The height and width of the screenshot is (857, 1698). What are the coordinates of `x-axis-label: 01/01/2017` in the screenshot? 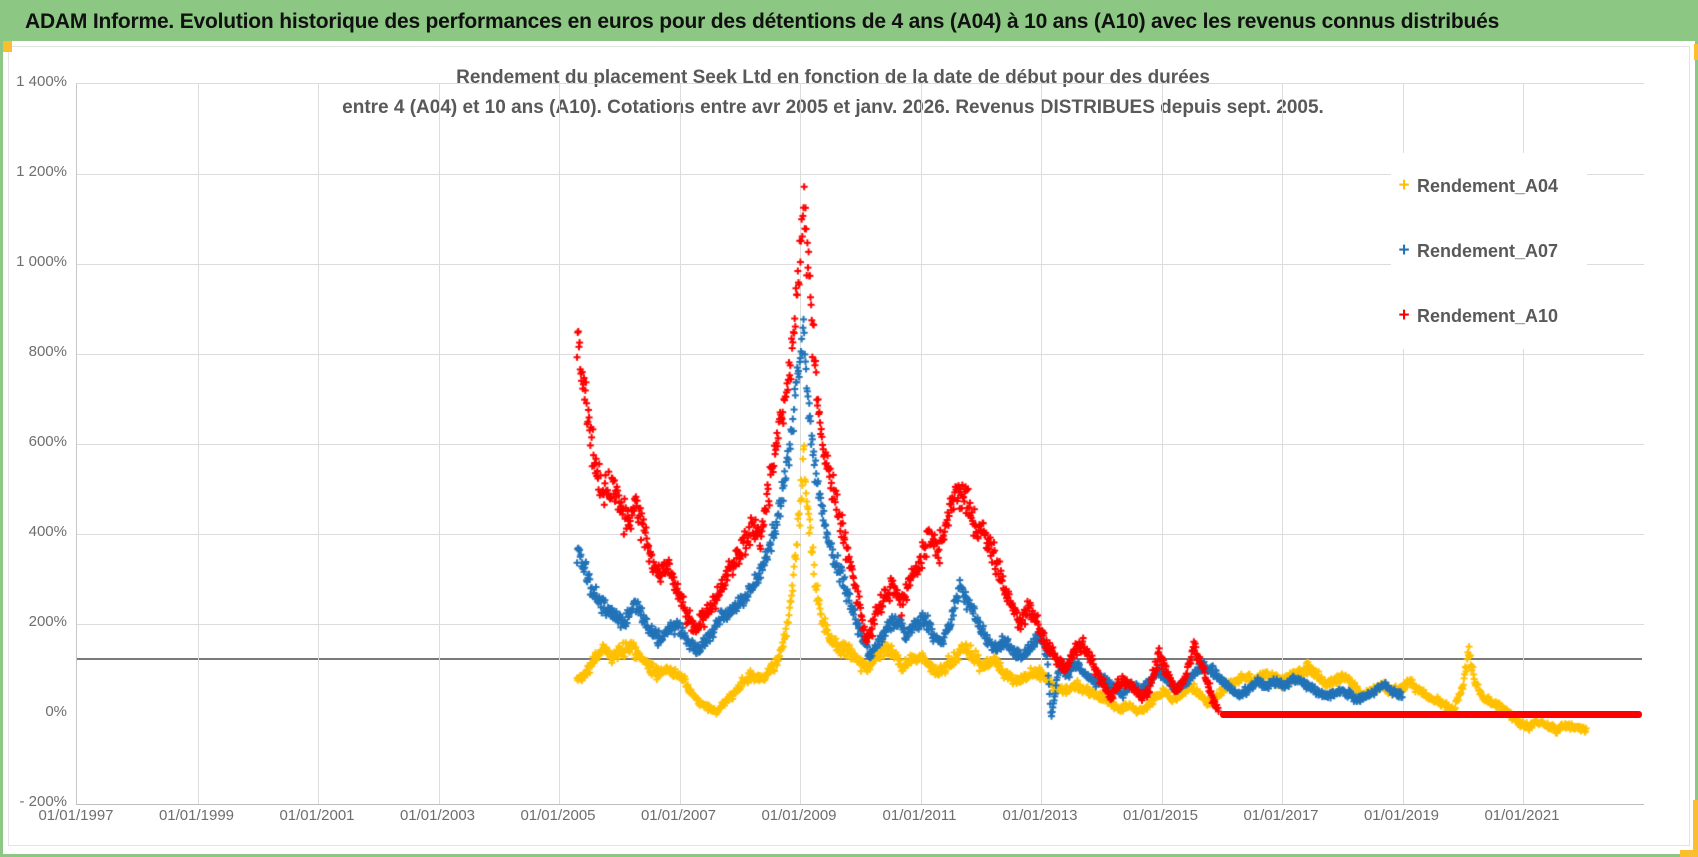 It's located at (1281, 815).